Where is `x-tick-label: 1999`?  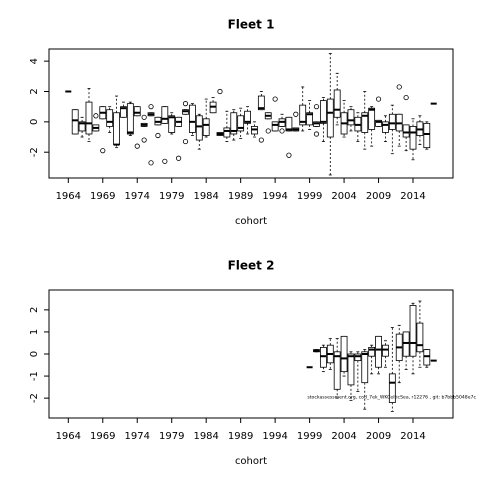 x-tick-label: 1999 is located at coordinates (309, 196).